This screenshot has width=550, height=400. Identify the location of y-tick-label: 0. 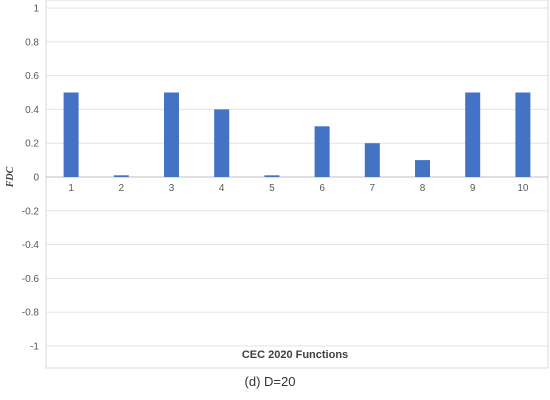
(36, 178).